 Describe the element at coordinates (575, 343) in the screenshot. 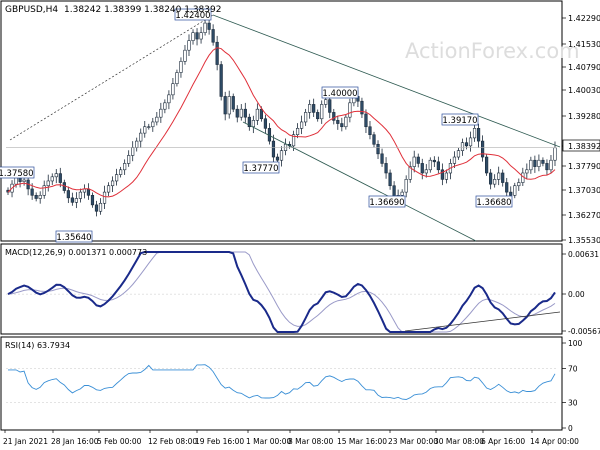

I see `rsi-y-tick-label: 100` at that location.